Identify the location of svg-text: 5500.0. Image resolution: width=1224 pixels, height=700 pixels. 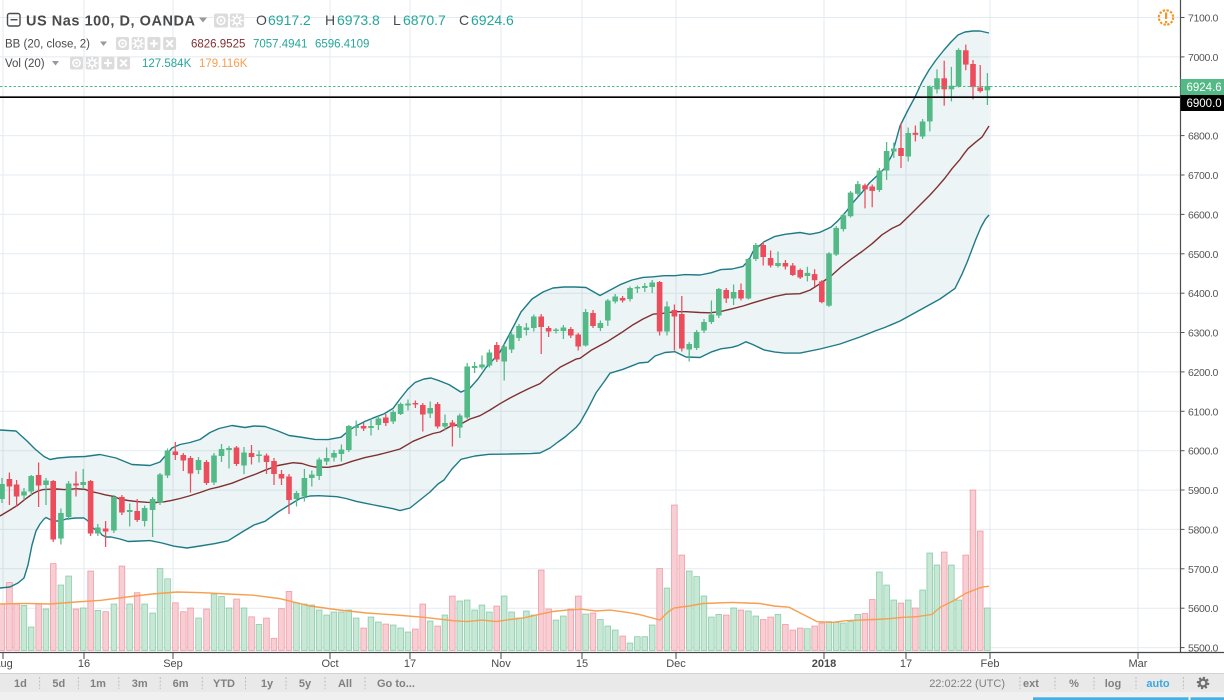
(1203, 649).